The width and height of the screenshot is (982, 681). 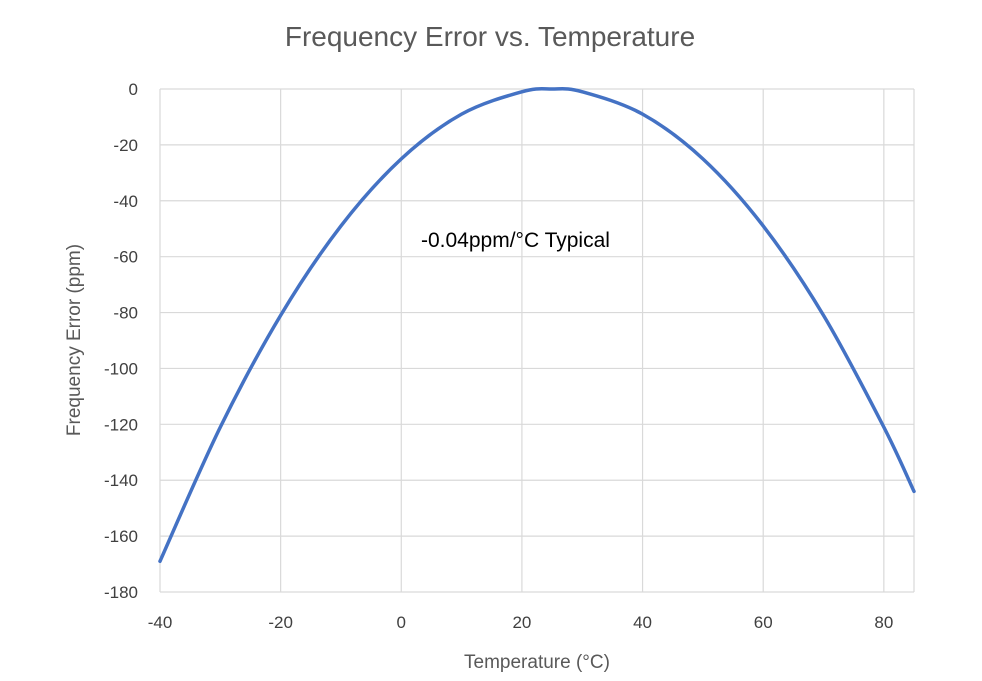 I want to click on annotation-text: -0.04ppm/°C Typical, so click(x=515, y=240).